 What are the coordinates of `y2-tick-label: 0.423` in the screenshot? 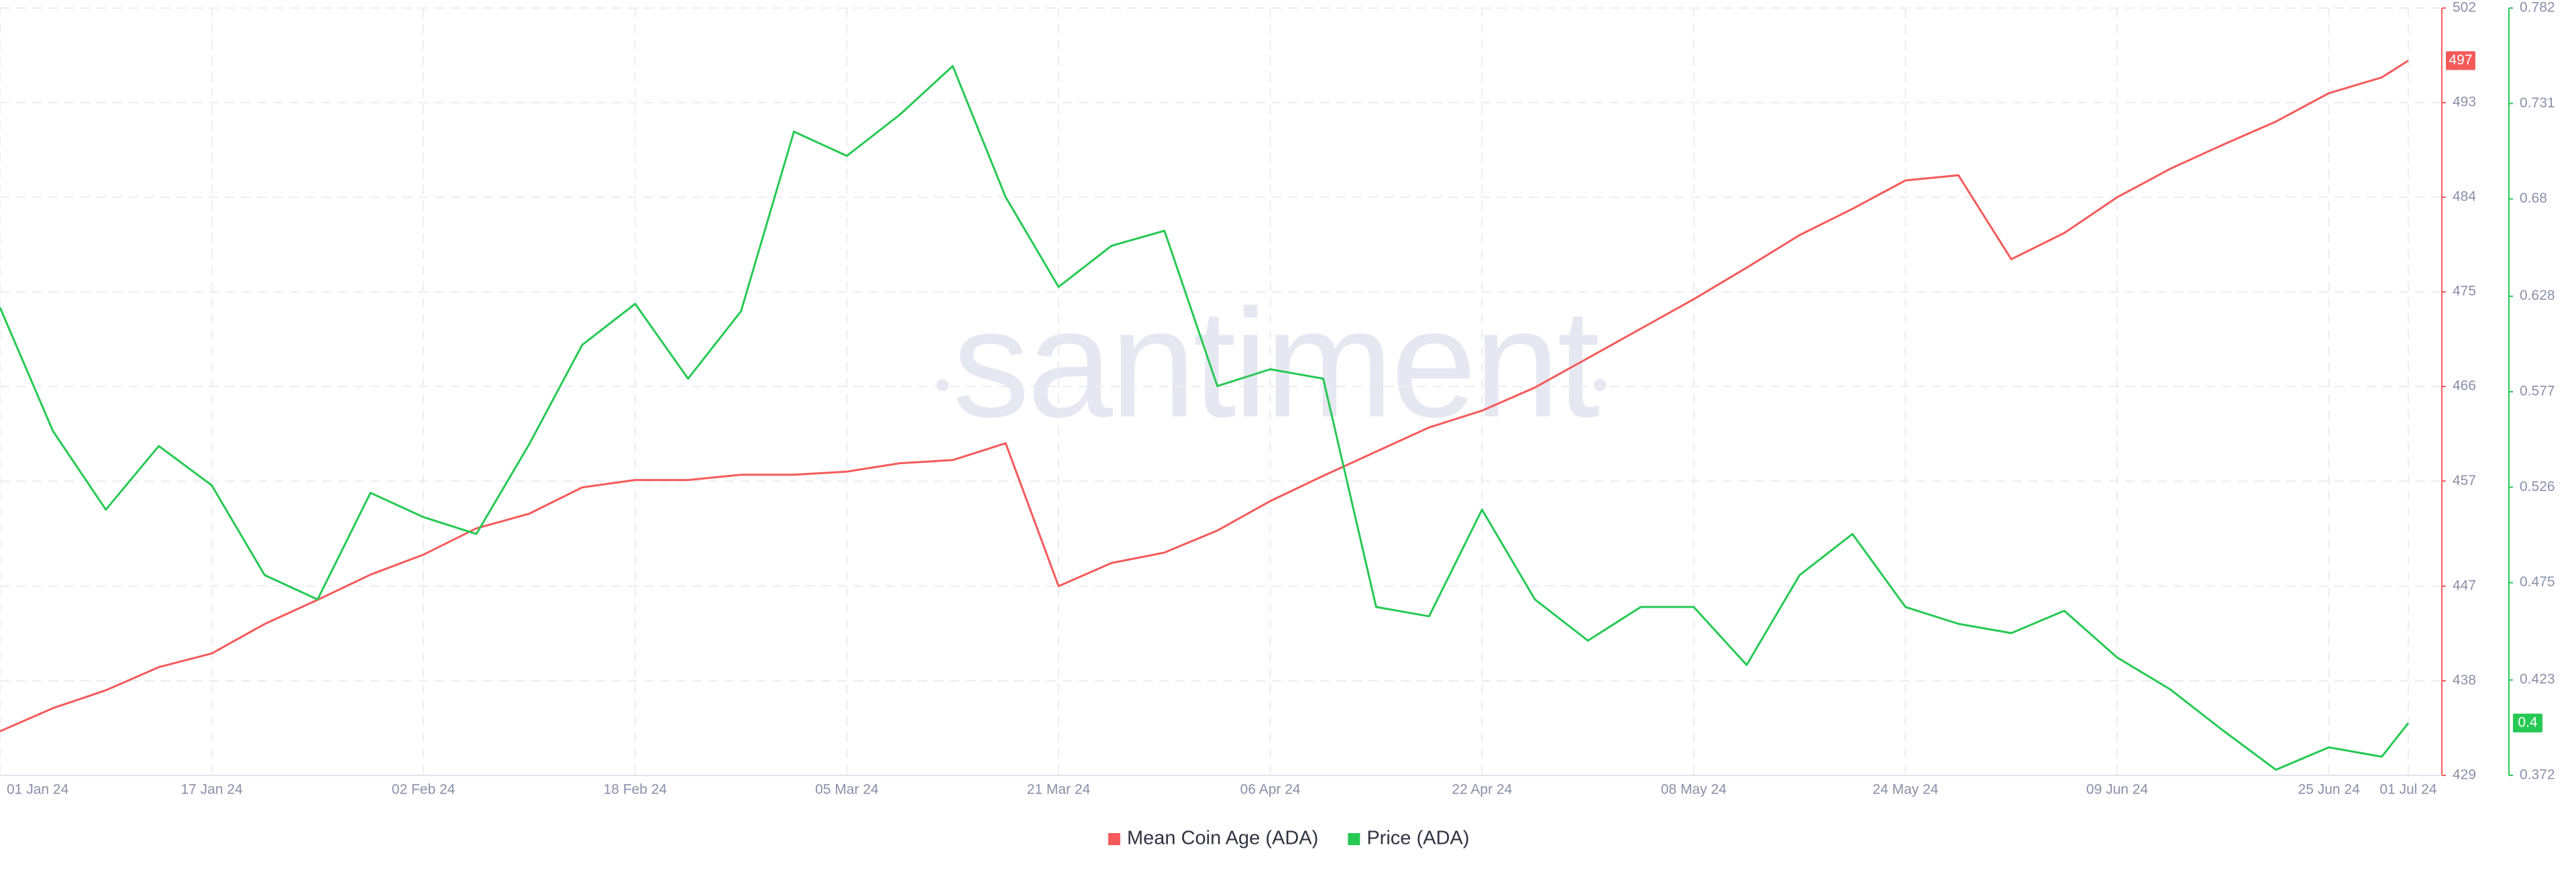 It's located at (2537, 679).